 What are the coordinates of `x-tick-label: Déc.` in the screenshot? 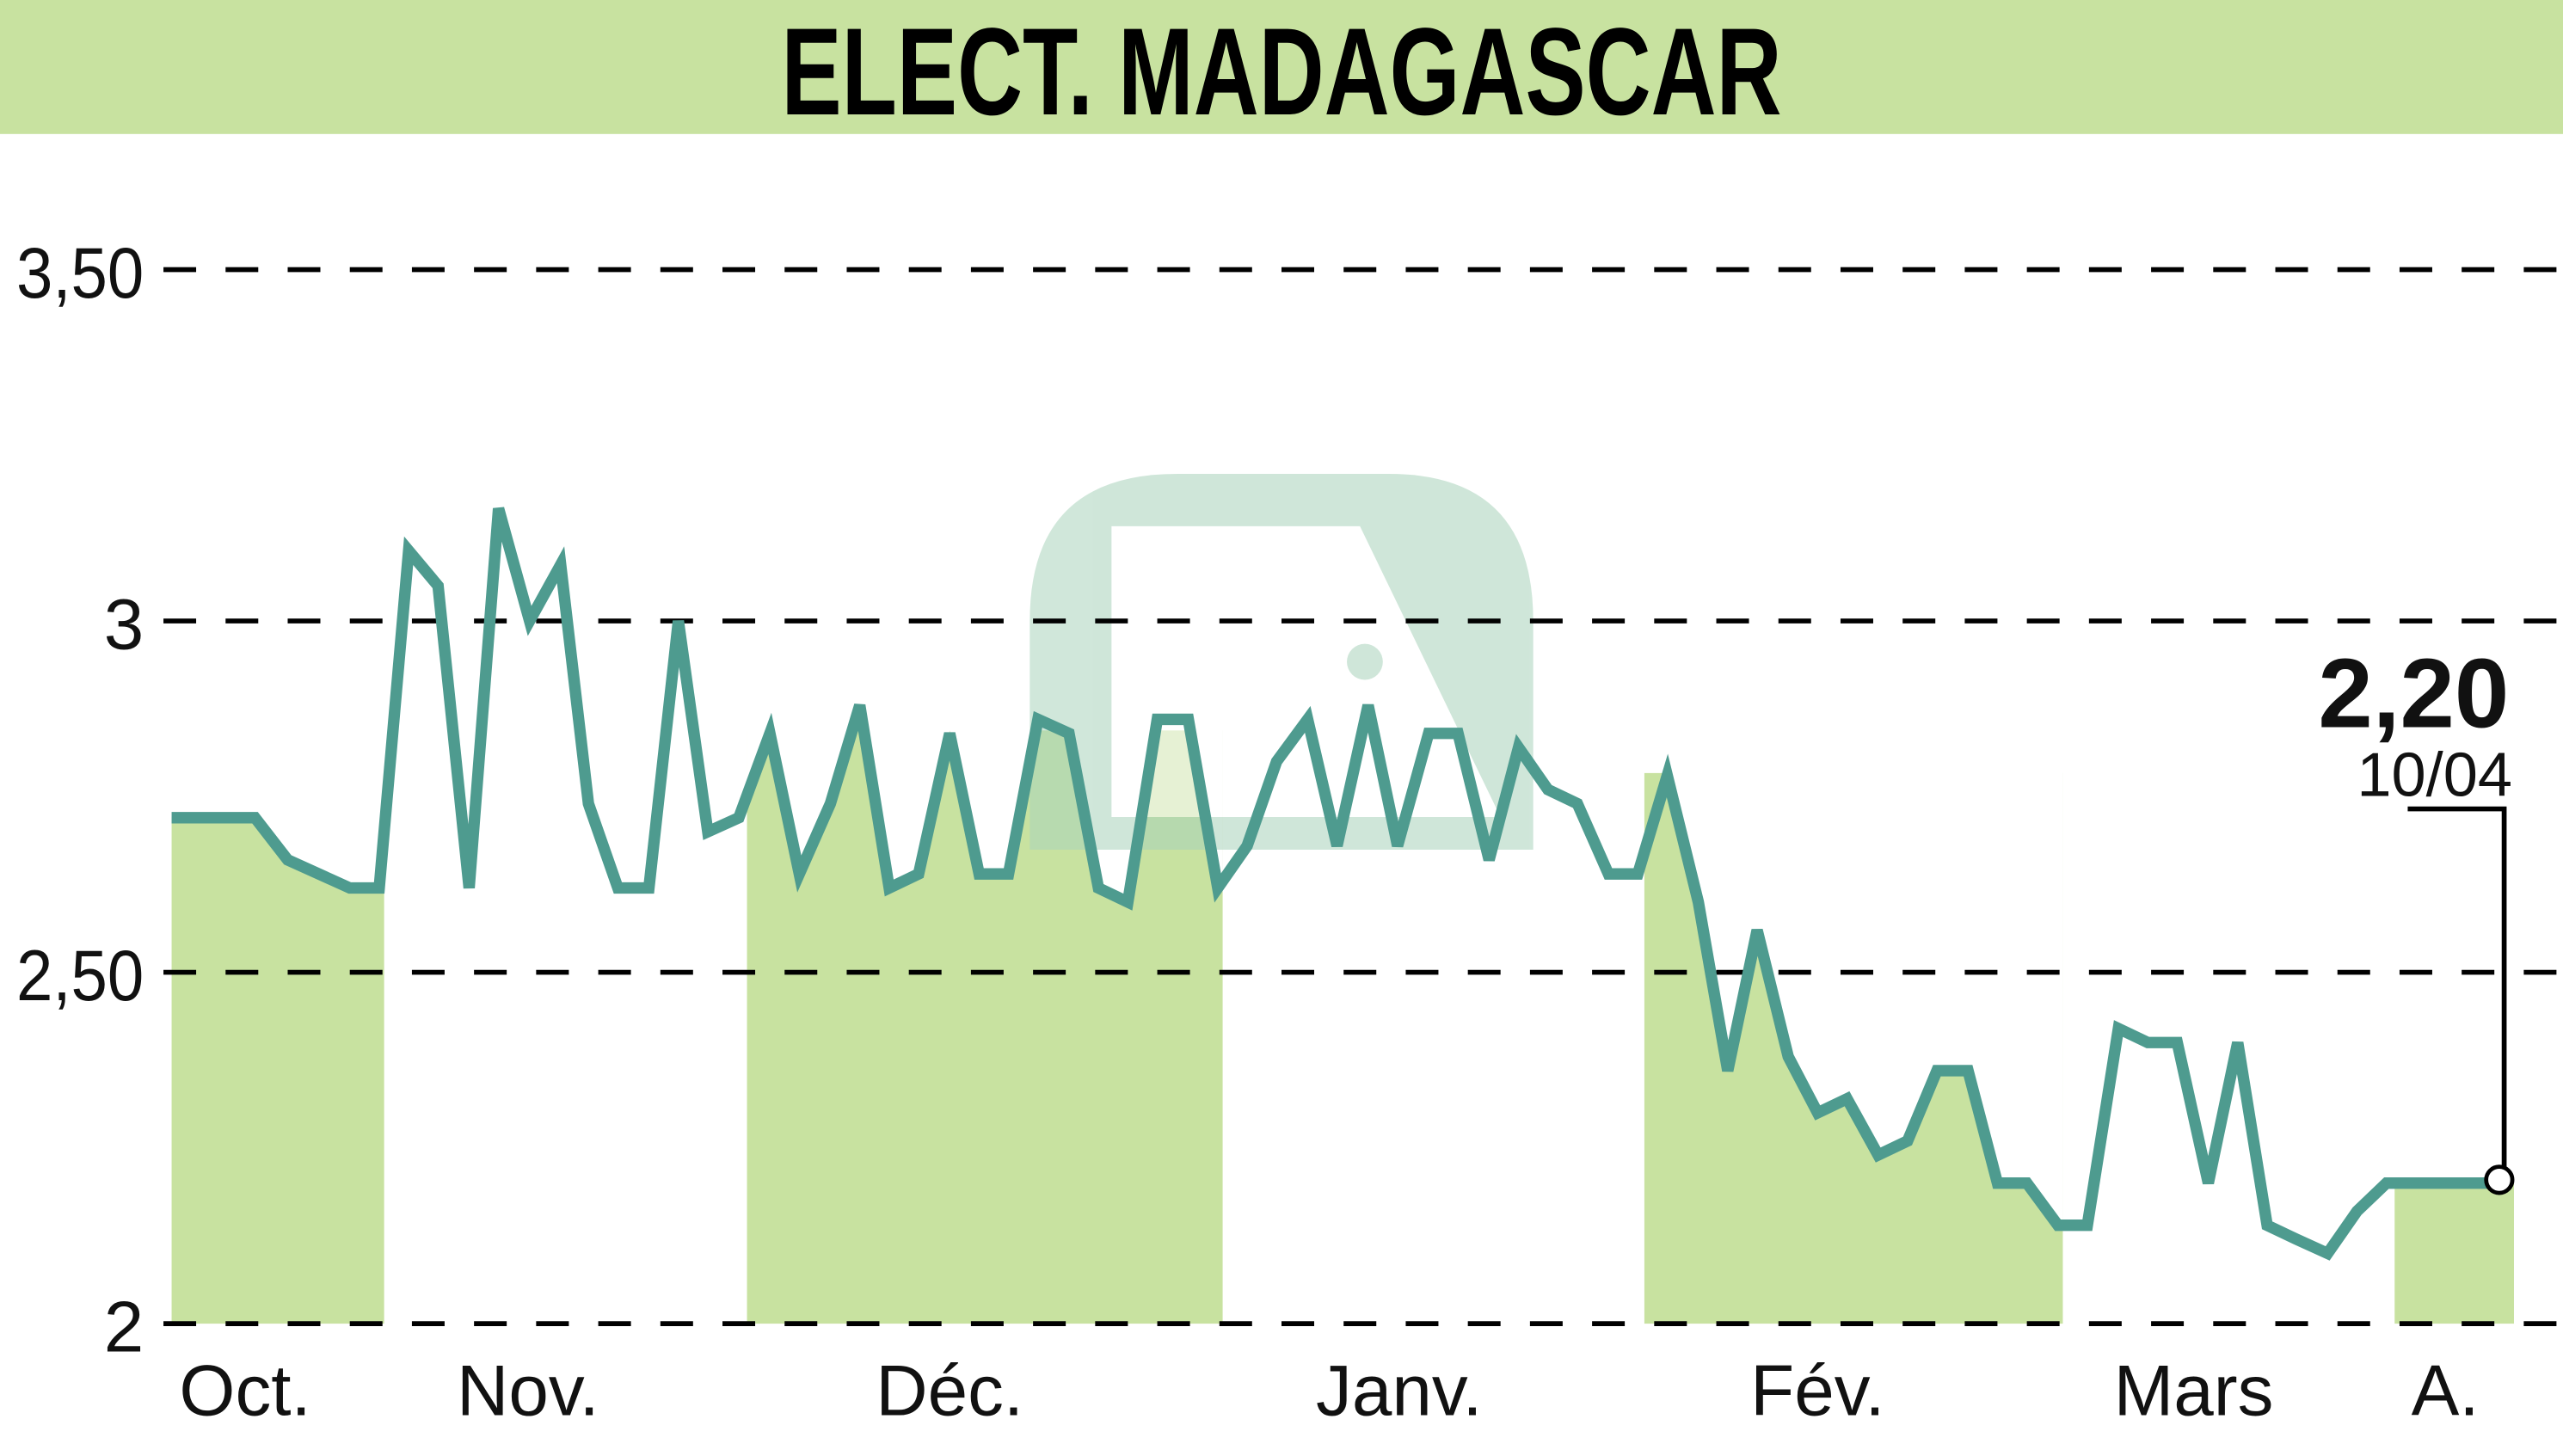 It's located at (949, 1391).